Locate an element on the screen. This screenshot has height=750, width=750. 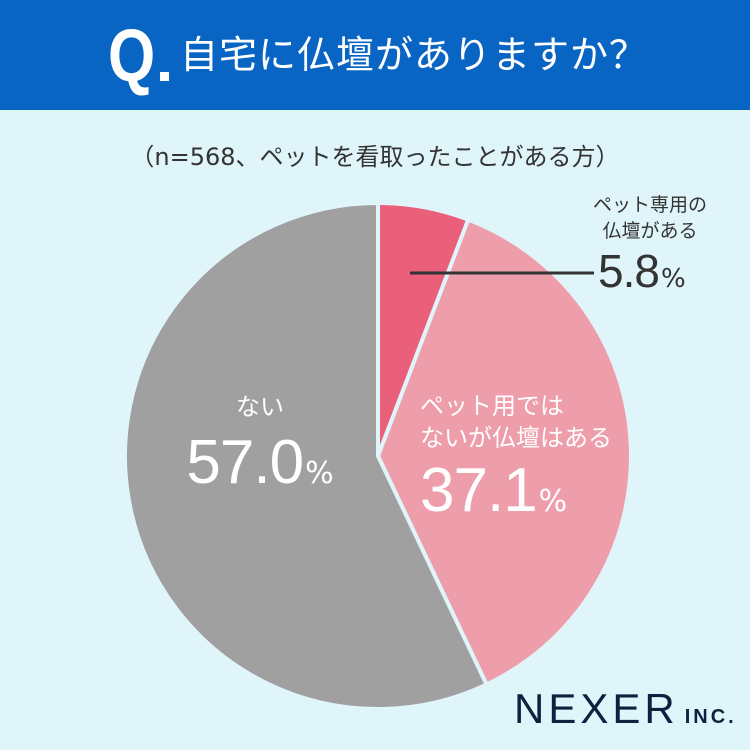
label-text: ペット用では is located at coordinates (492, 406).